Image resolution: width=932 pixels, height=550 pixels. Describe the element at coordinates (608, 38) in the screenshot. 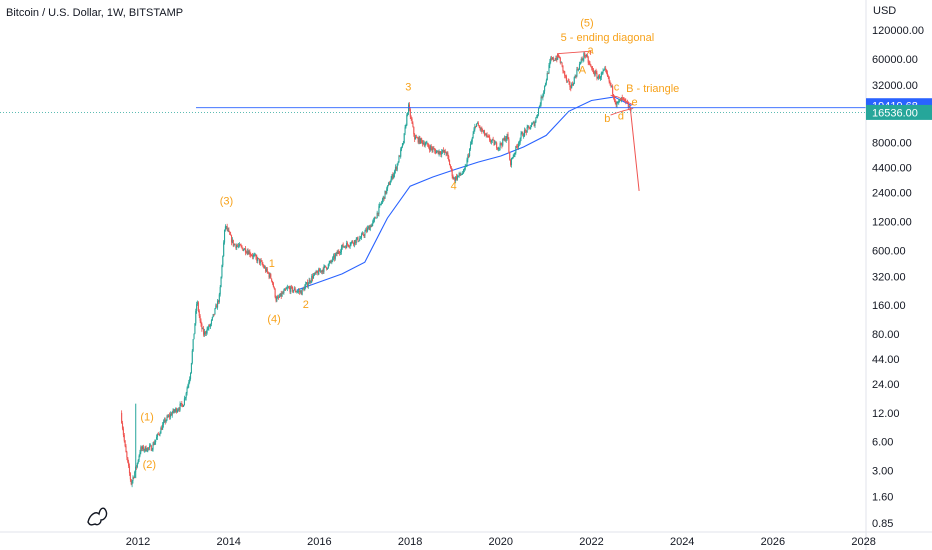

I see `wave-label: 5 - ending diagonal` at that location.